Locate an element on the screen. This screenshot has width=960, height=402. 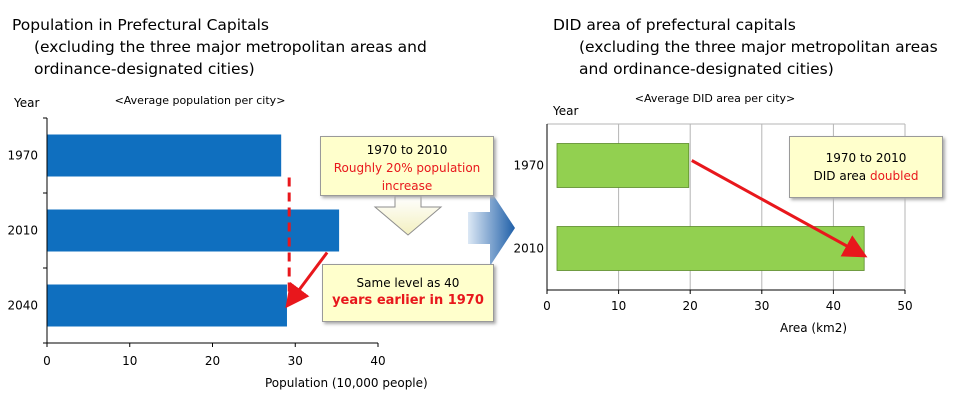
callout-same-level-text: Same level as 40 is located at coordinates (408, 283).